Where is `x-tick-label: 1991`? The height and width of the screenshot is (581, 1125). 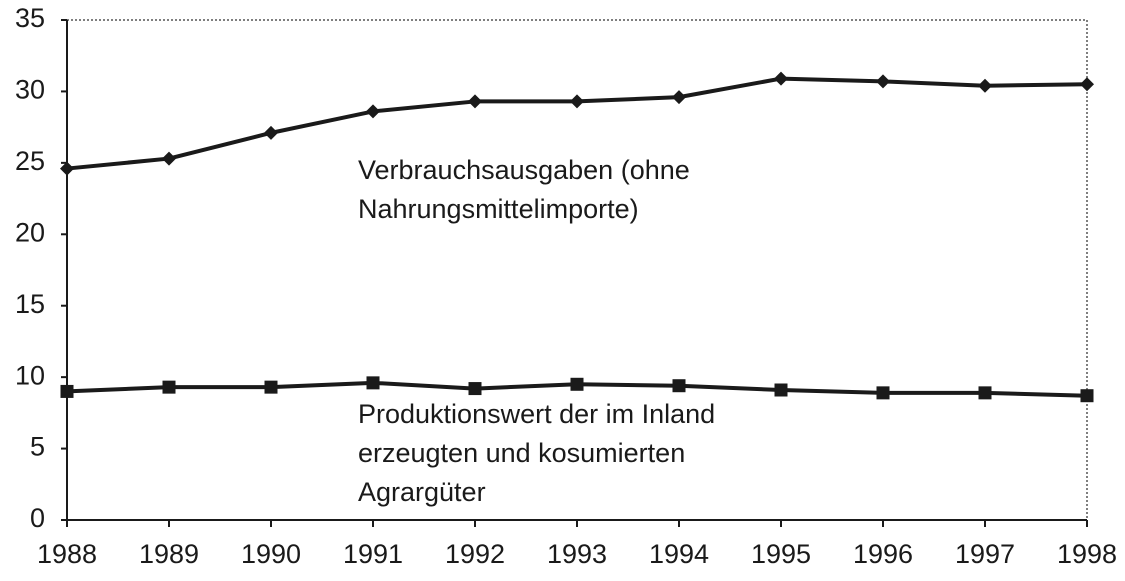 x-tick-label: 1991 is located at coordinates (373, 554).